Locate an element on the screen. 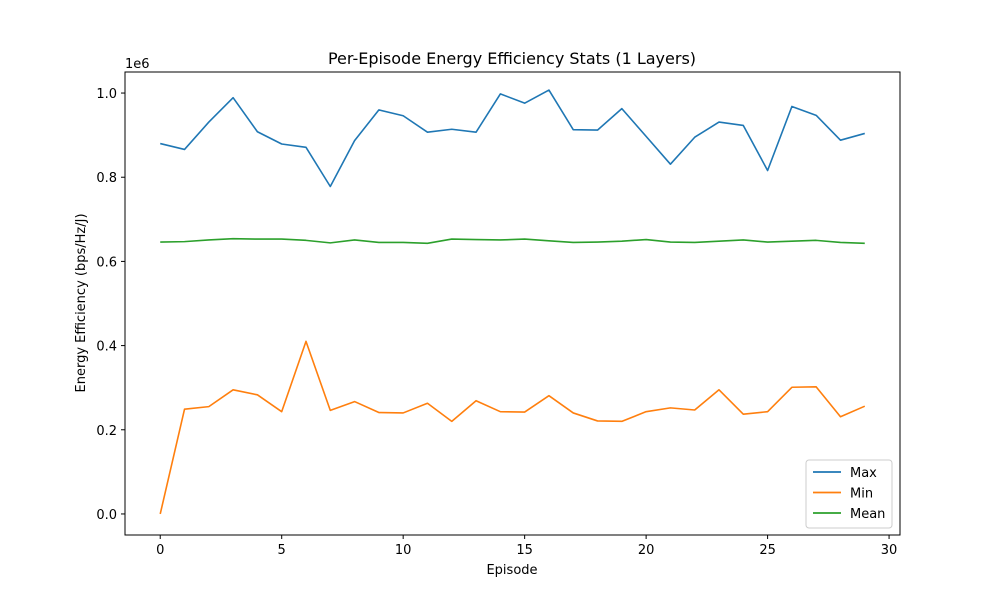 This screenshot has width=1000, height=600. y-tick-label: 0.0 is located at coordinates (106, 515).